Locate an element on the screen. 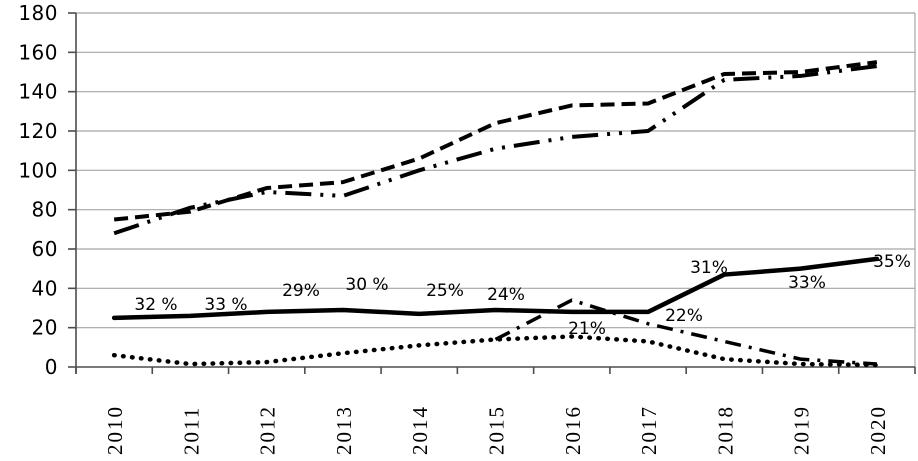 This screenshot has width=918, height=461. x-axis-label: 2020 is located at coordinates (878, 430).